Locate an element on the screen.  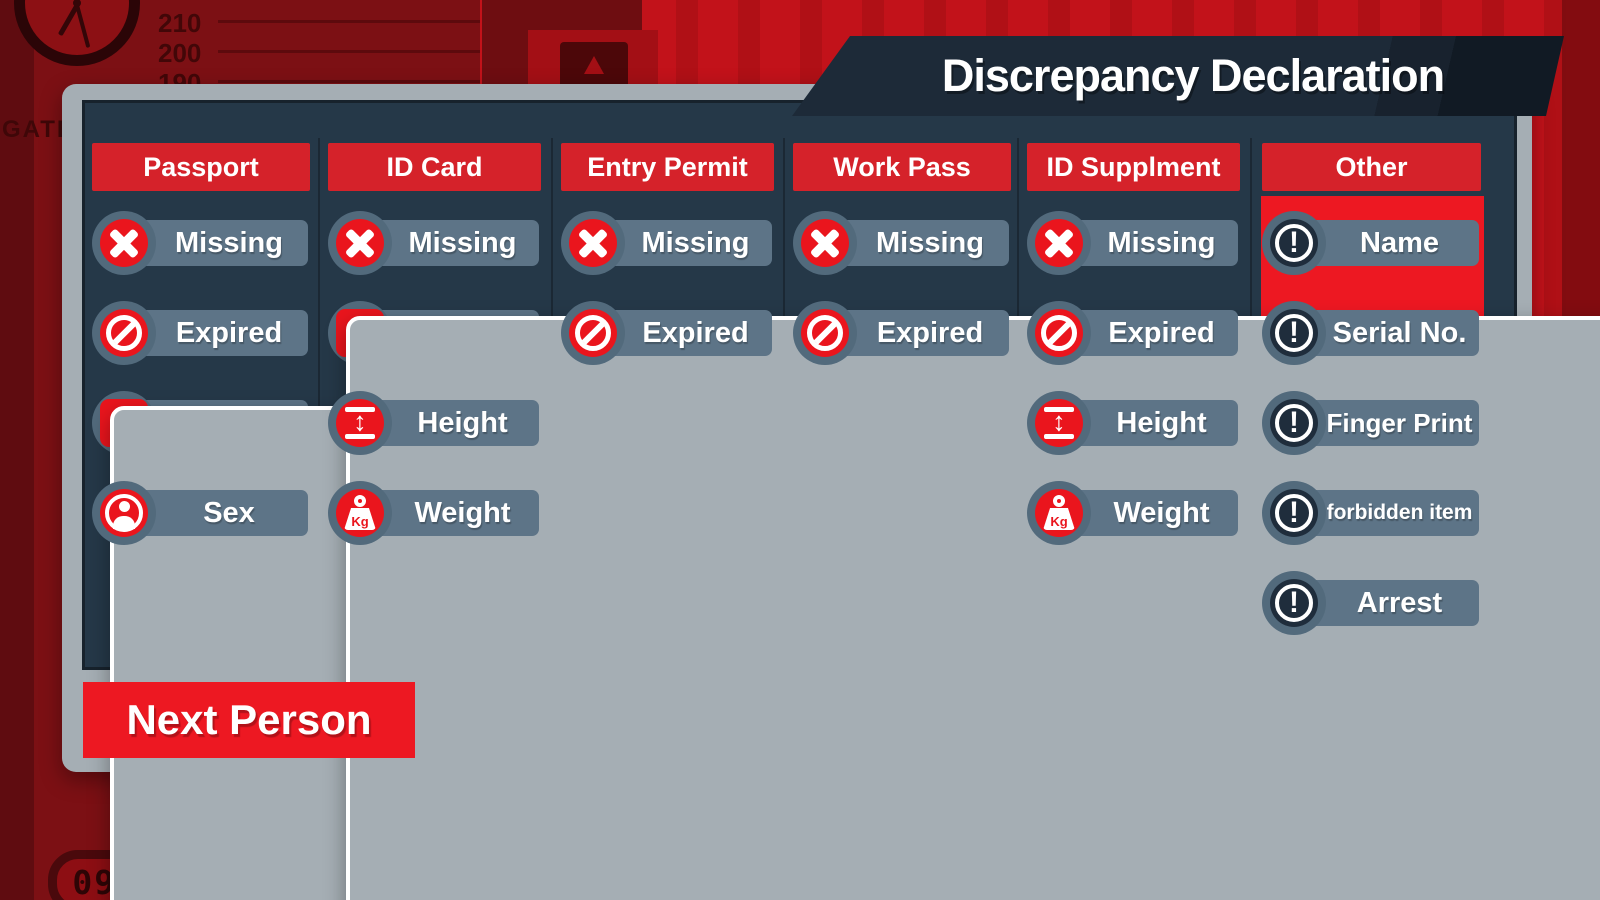
button-bar: Name is located at coordinates (1385, 243).